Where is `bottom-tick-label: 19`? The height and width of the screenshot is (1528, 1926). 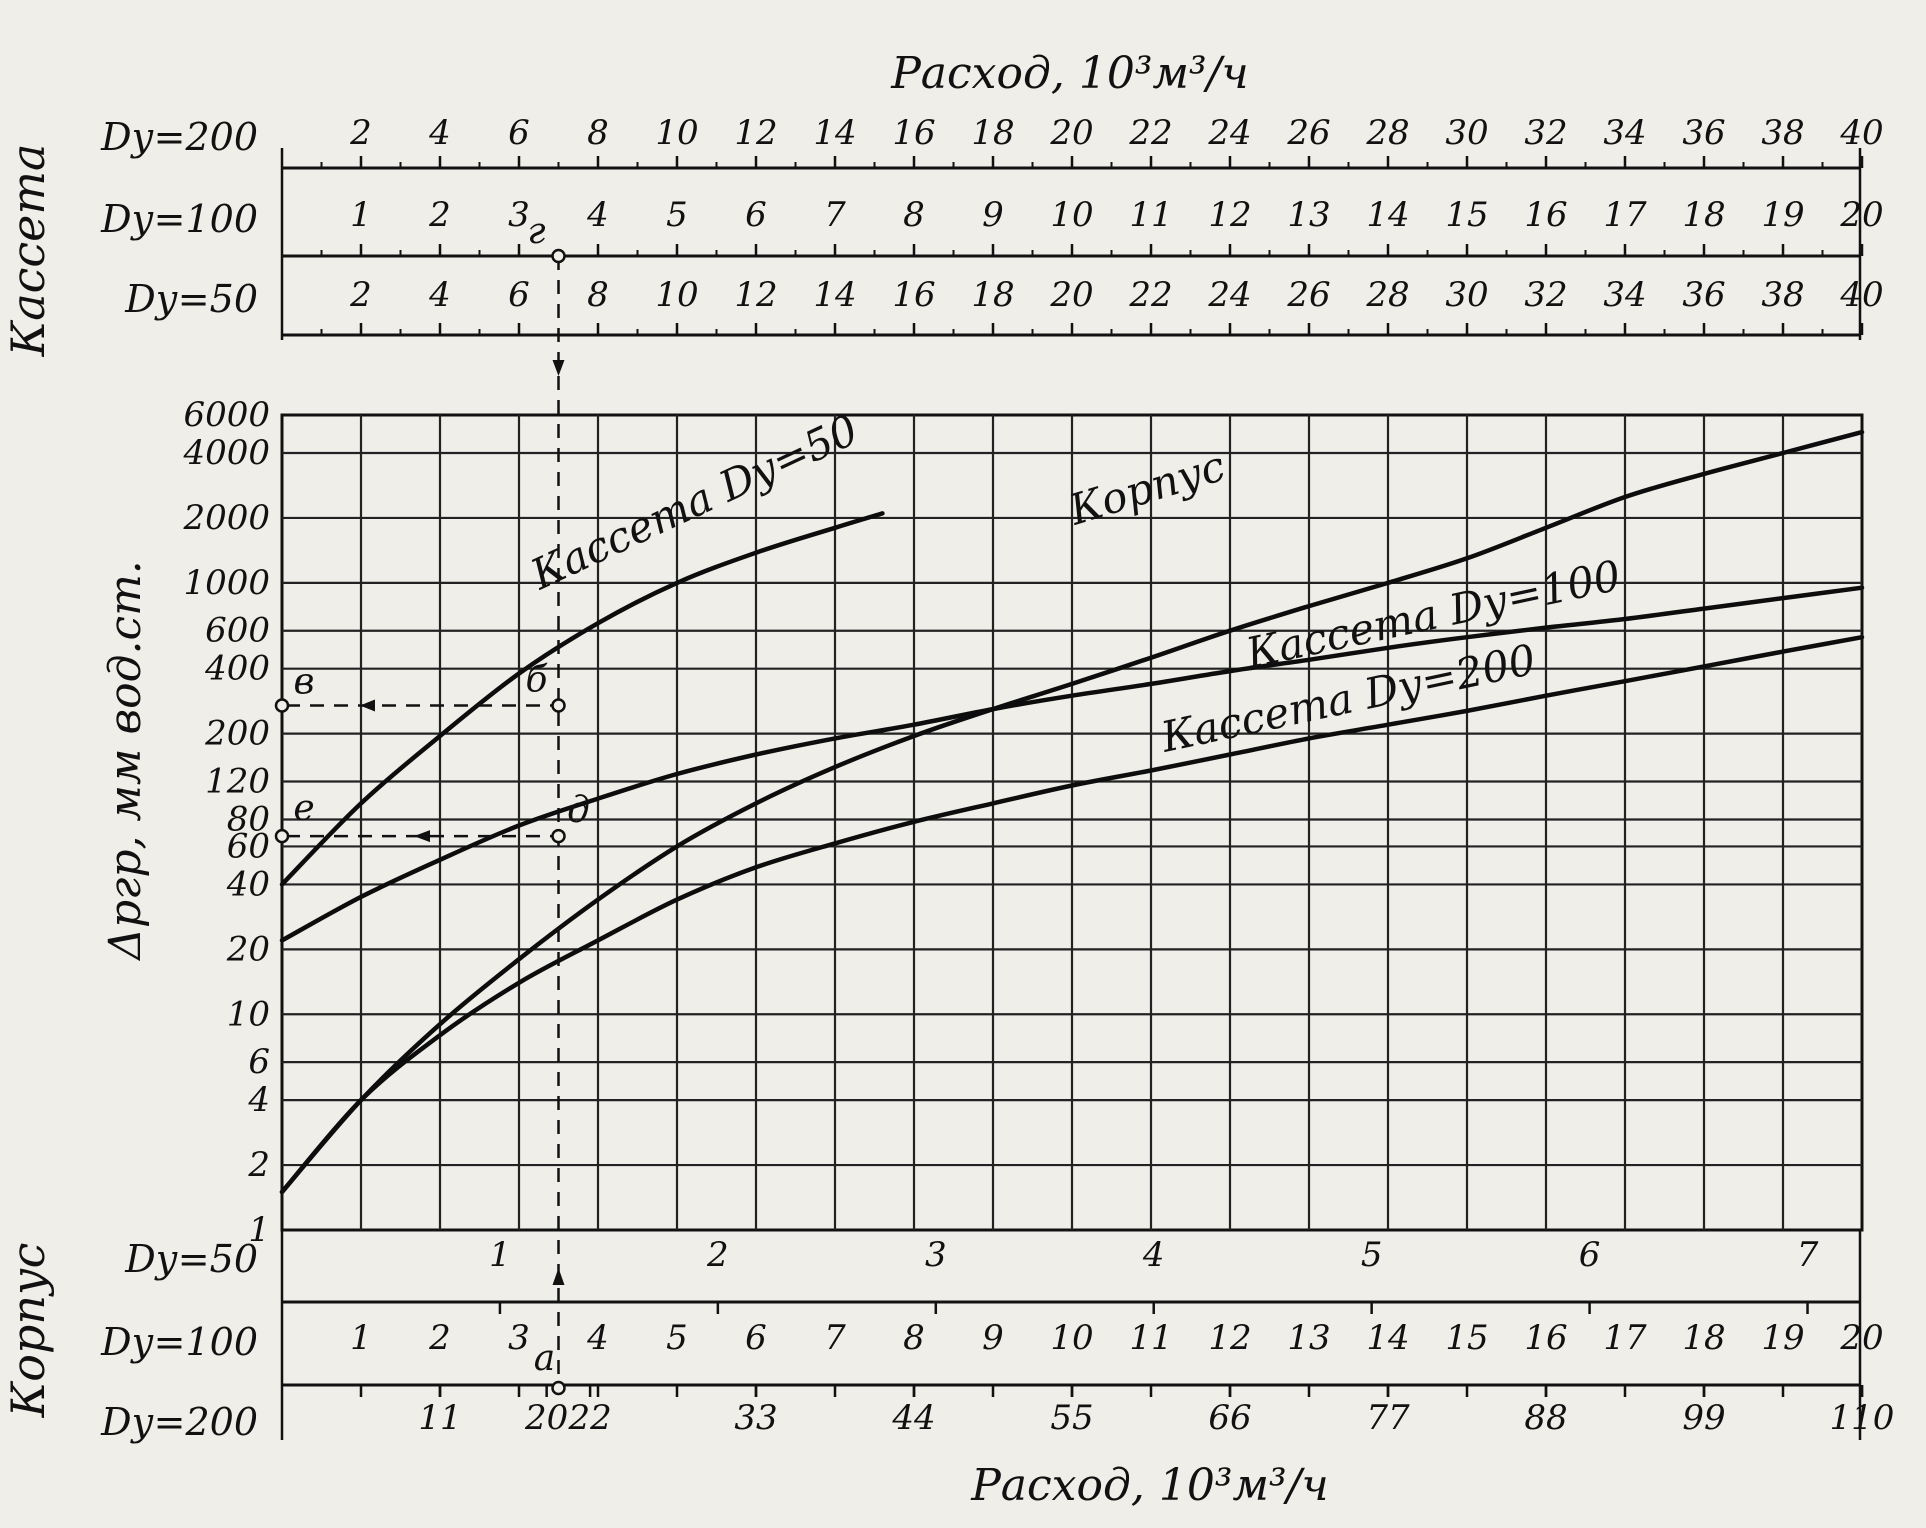
bottom-tick-label: 19 is located at coordinates (1782, 1338).